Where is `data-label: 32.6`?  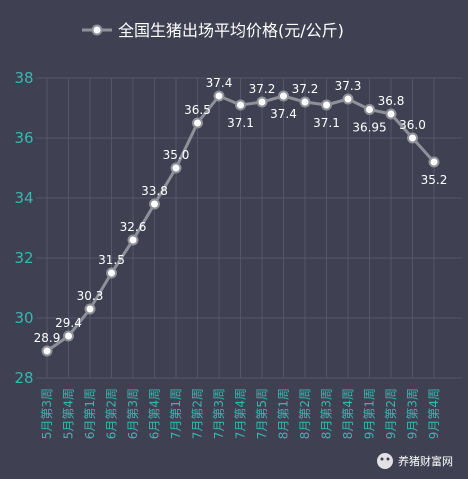 data-label: 32.6 is located at coordinates (133, 227).